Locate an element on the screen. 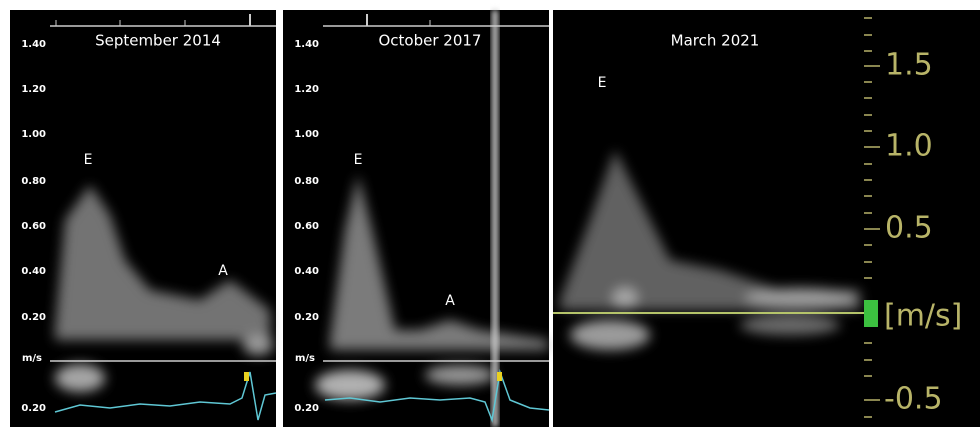 This screenshot has width=980, height=427. tick-label: 0.5 is located at coordinates (909, 228).